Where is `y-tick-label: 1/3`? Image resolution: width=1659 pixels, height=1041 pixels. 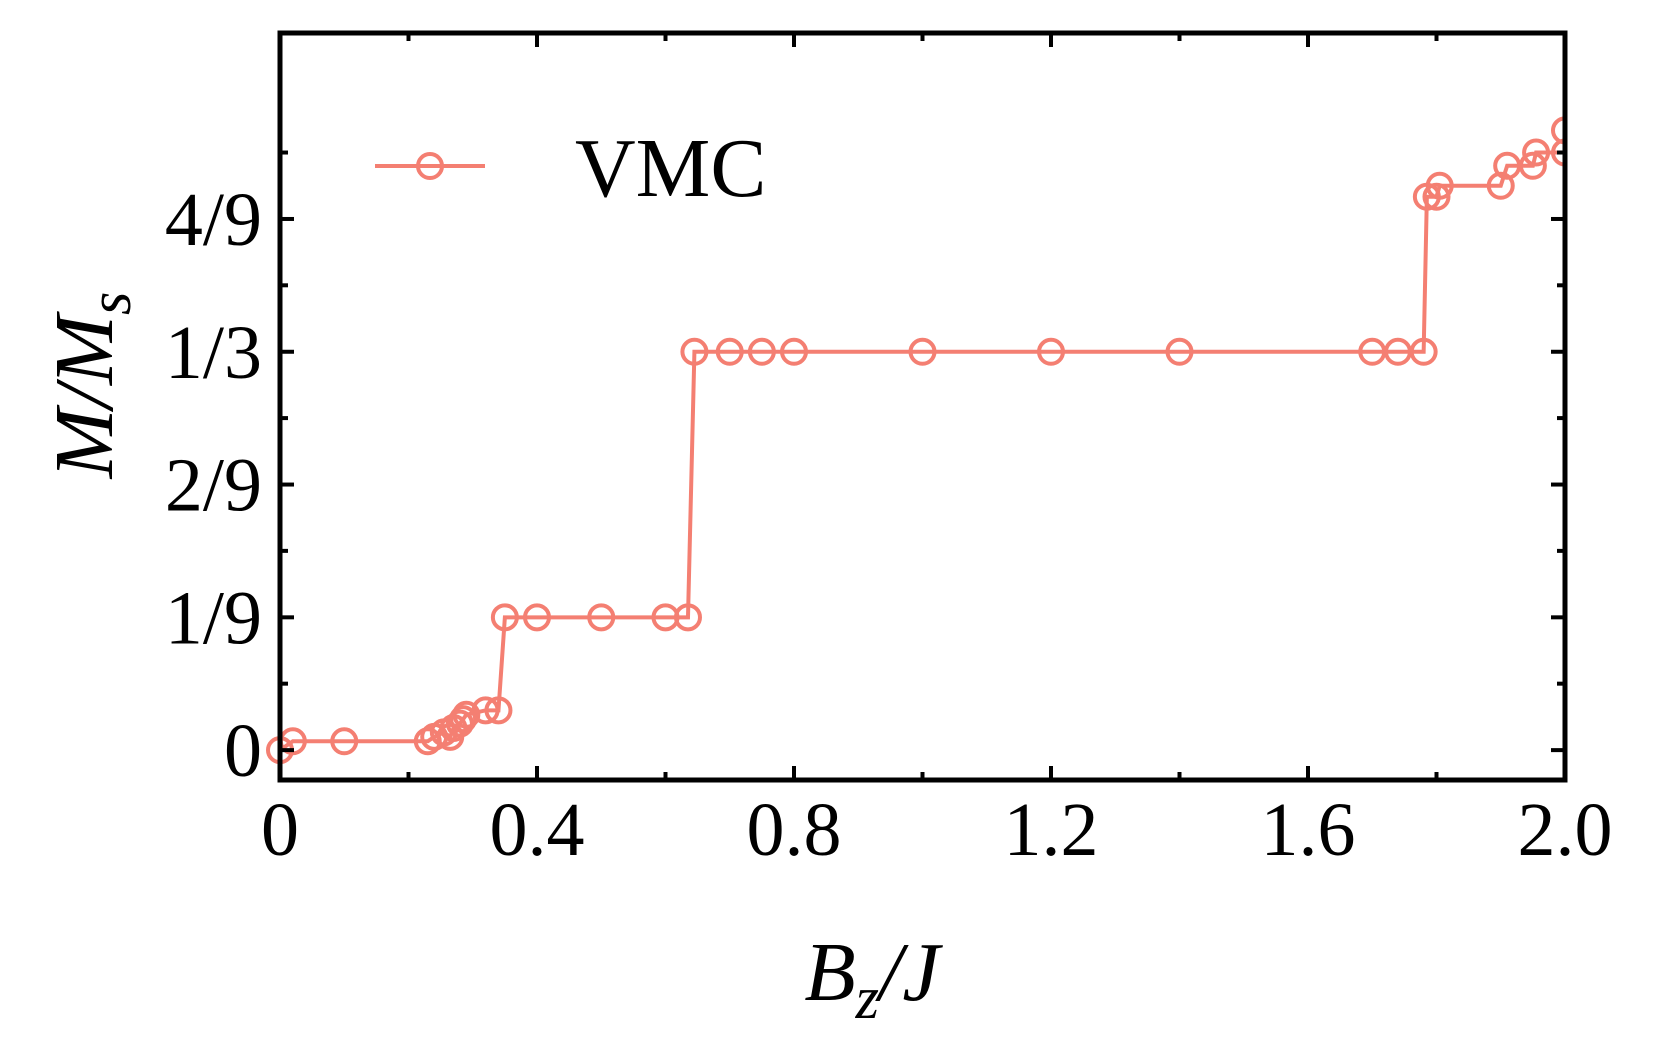 y-tick-label: 1/3 is located at coordinates (213, 353).